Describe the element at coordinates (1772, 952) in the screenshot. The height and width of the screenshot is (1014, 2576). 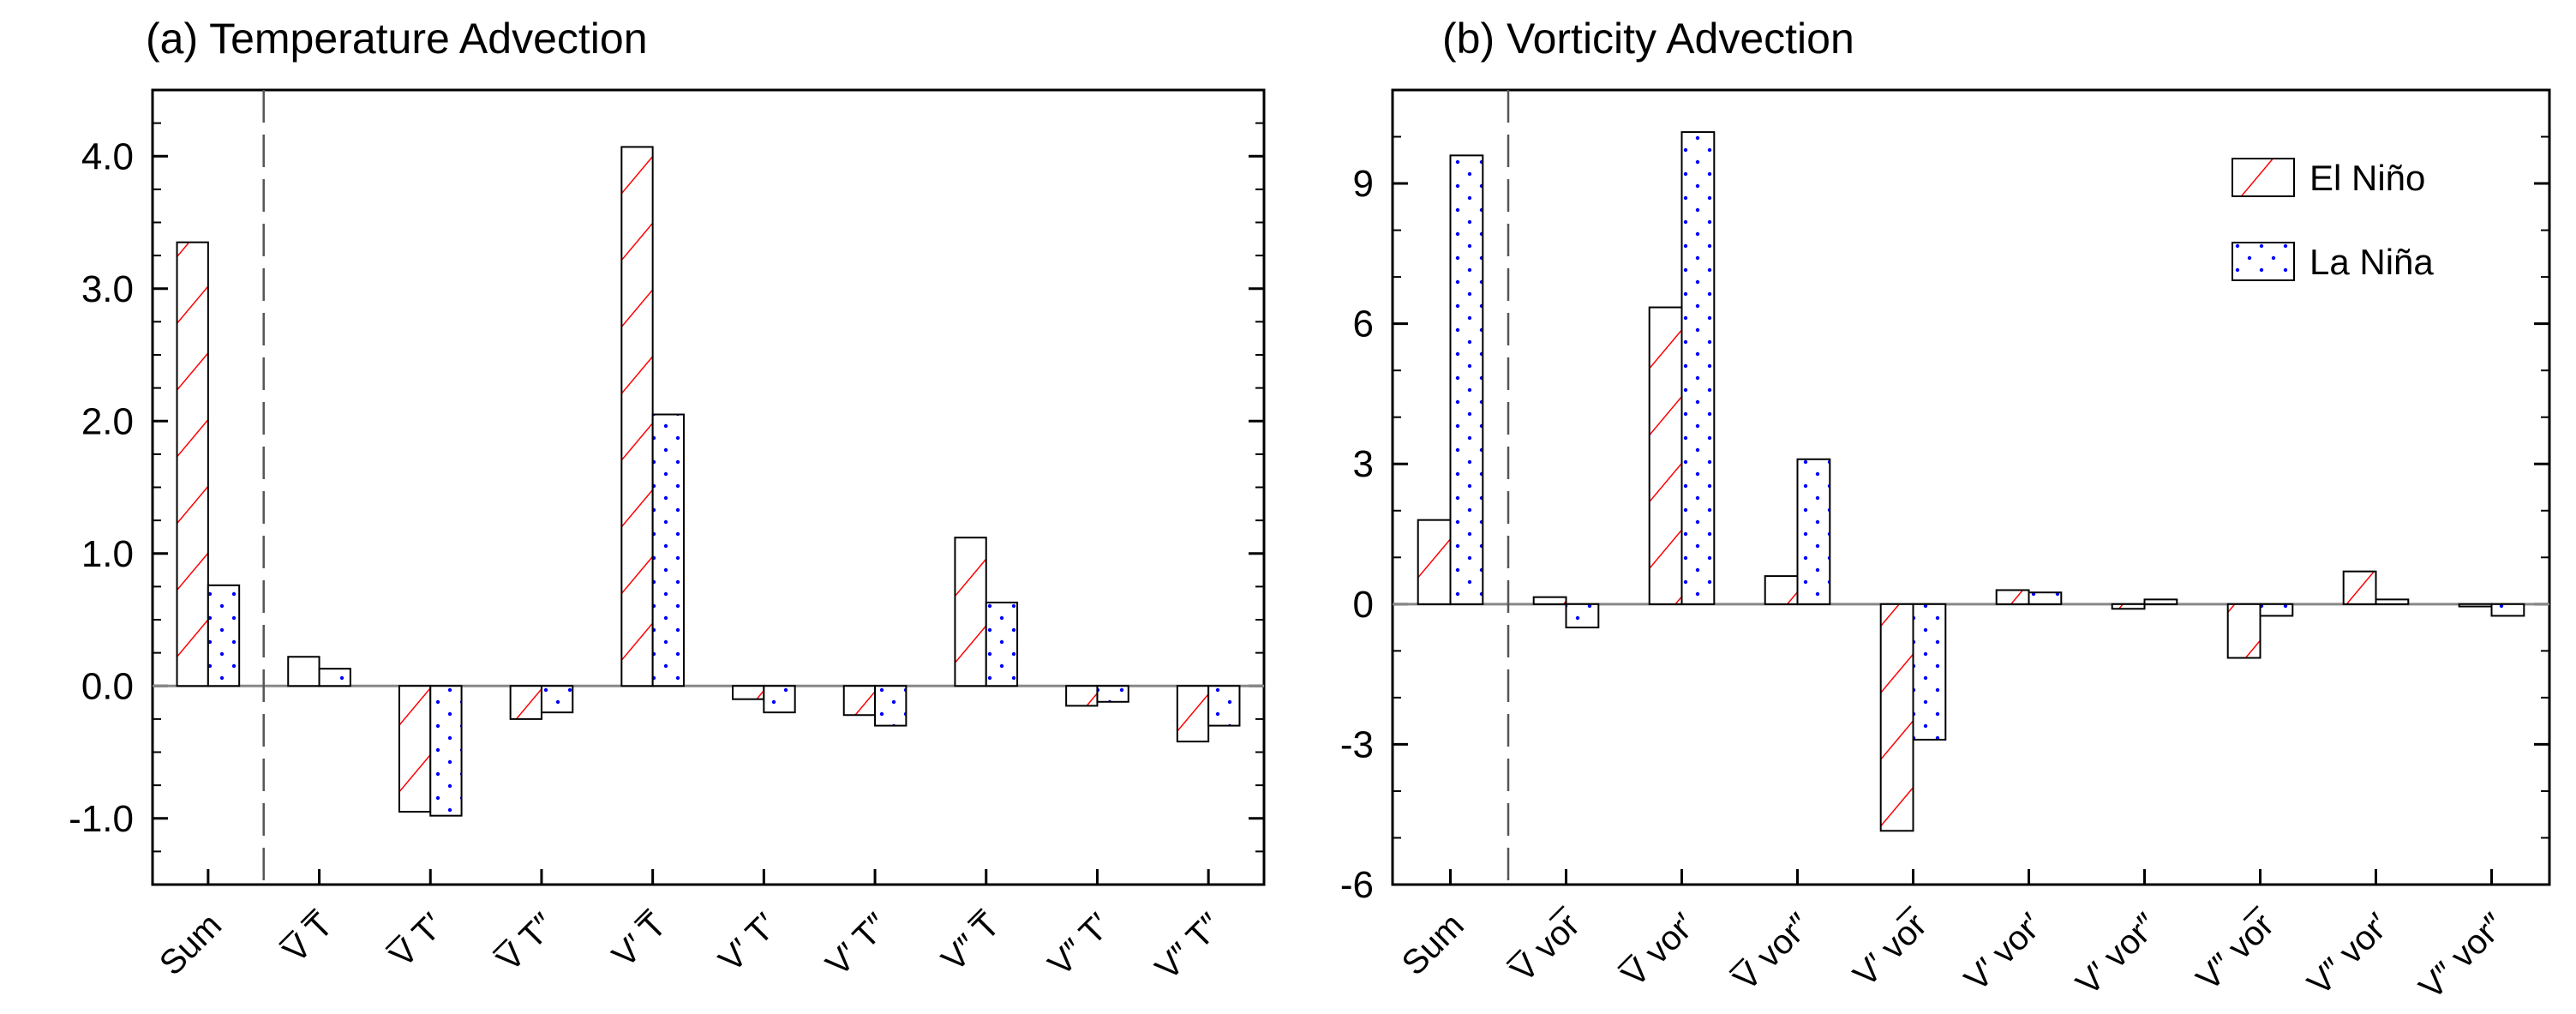
I see `x-tick-label: V̅ vor″` at that location.